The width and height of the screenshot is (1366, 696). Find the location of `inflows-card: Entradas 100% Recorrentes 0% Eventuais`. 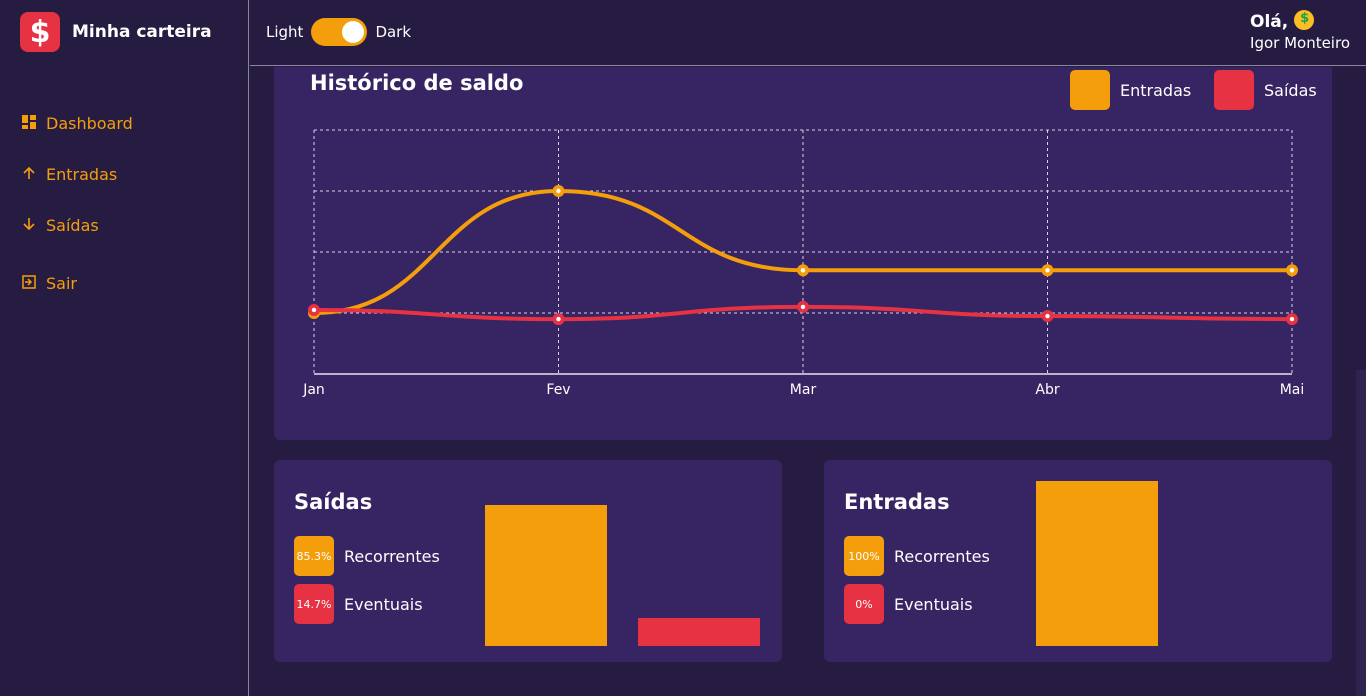

inflows-card: Entradas 100% Recorrentes 0% Eventuais is located at coordinates (1078, 561).